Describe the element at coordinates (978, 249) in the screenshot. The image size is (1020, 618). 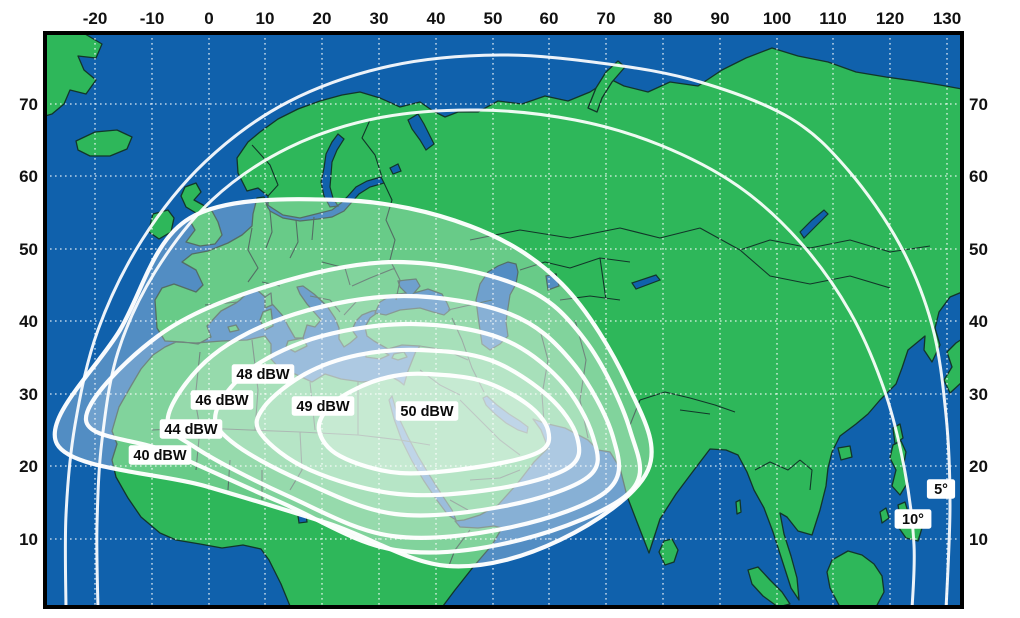
I see `right-axis-tick-label: 50` at that location.